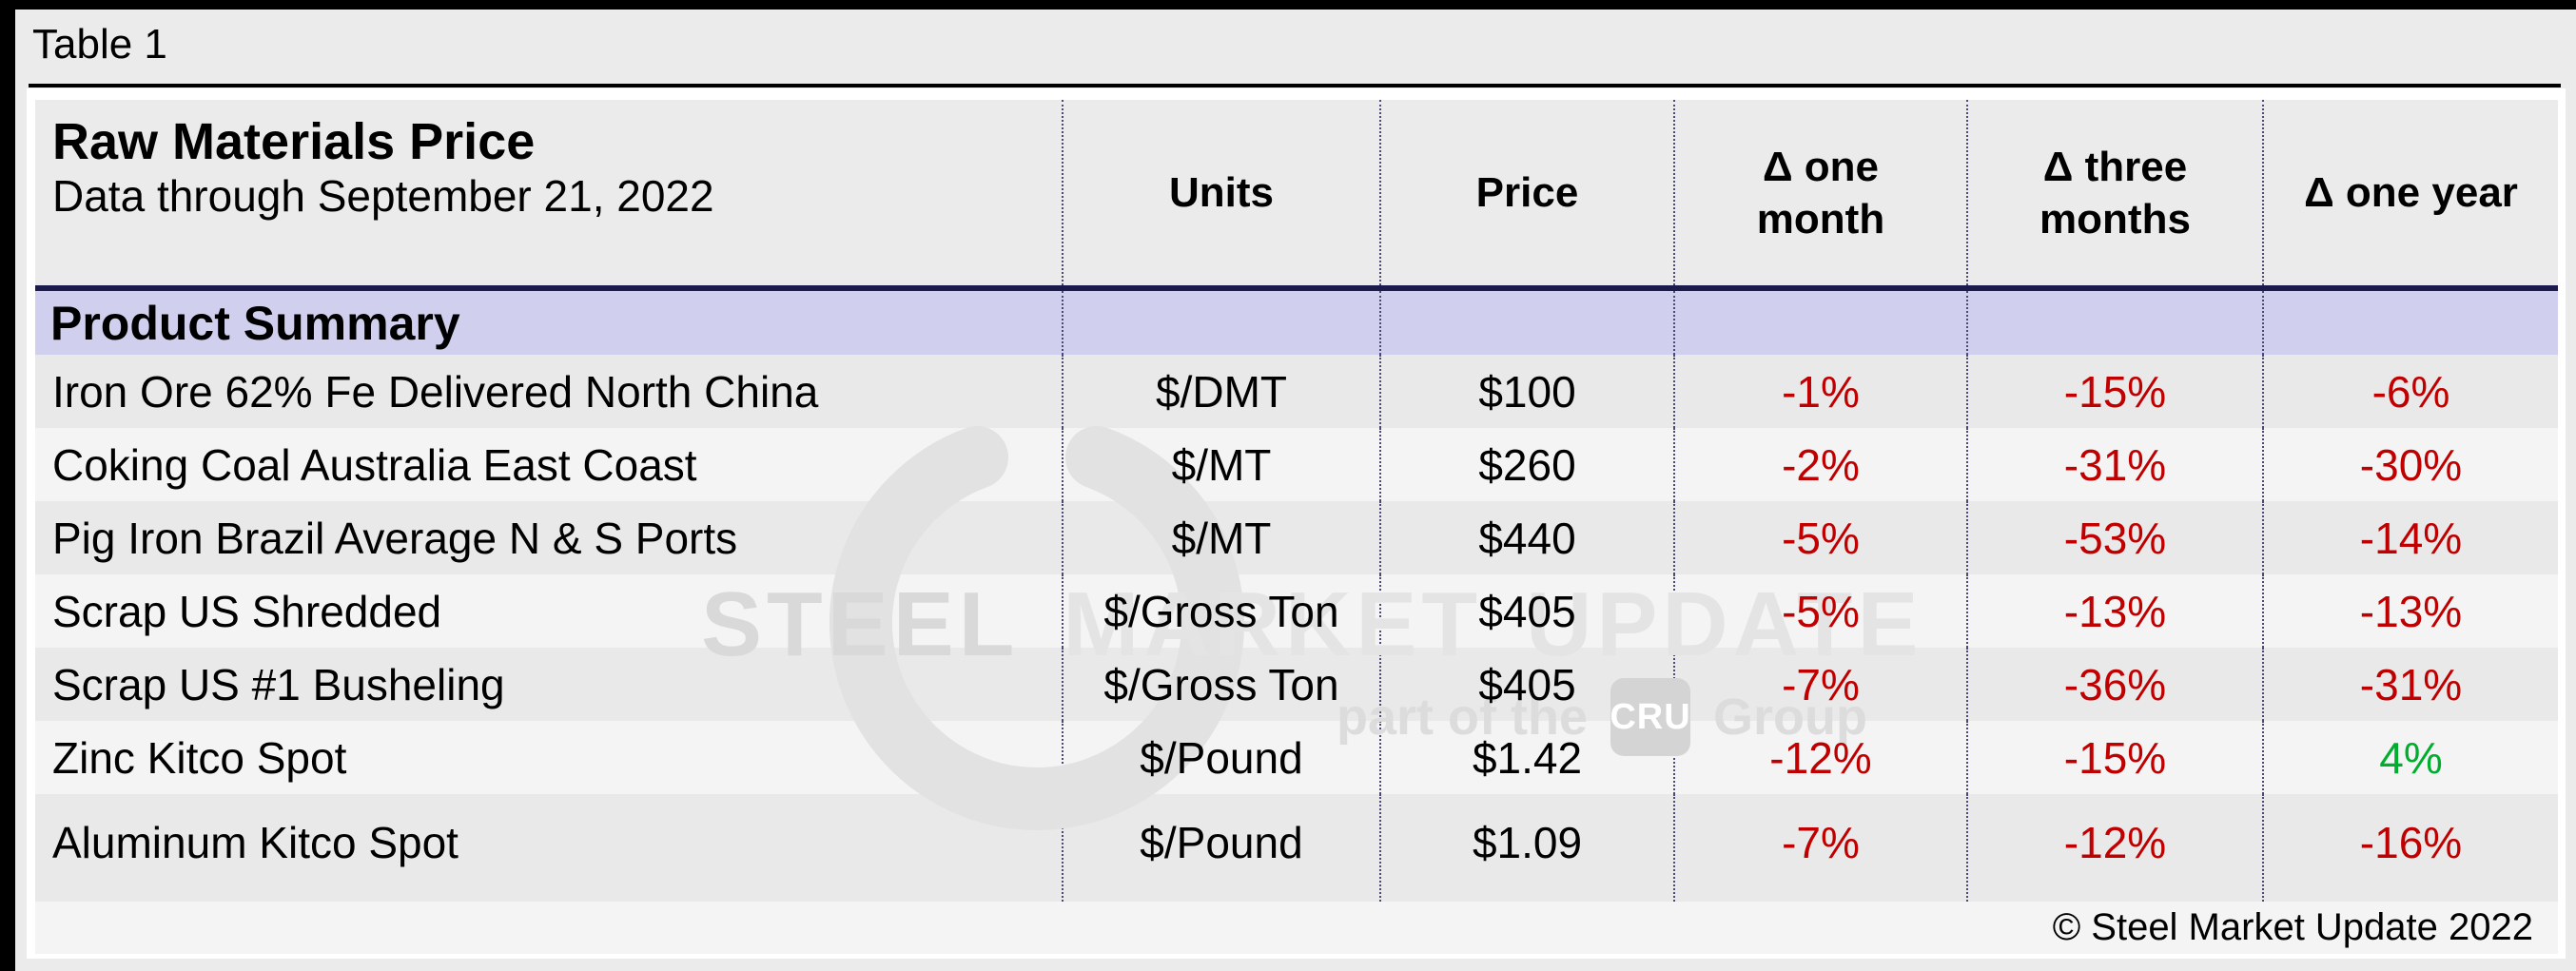  I want to click on delta-three-months-cell: -13%, so click(2116, 611).